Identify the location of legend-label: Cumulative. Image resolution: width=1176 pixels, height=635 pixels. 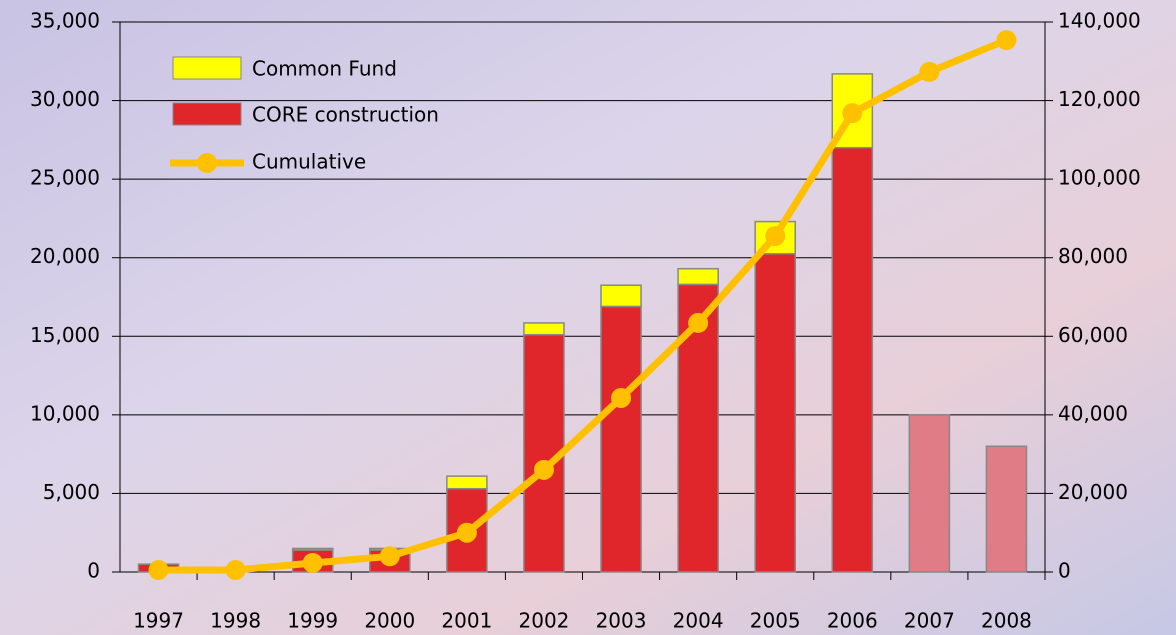
(309, 162).